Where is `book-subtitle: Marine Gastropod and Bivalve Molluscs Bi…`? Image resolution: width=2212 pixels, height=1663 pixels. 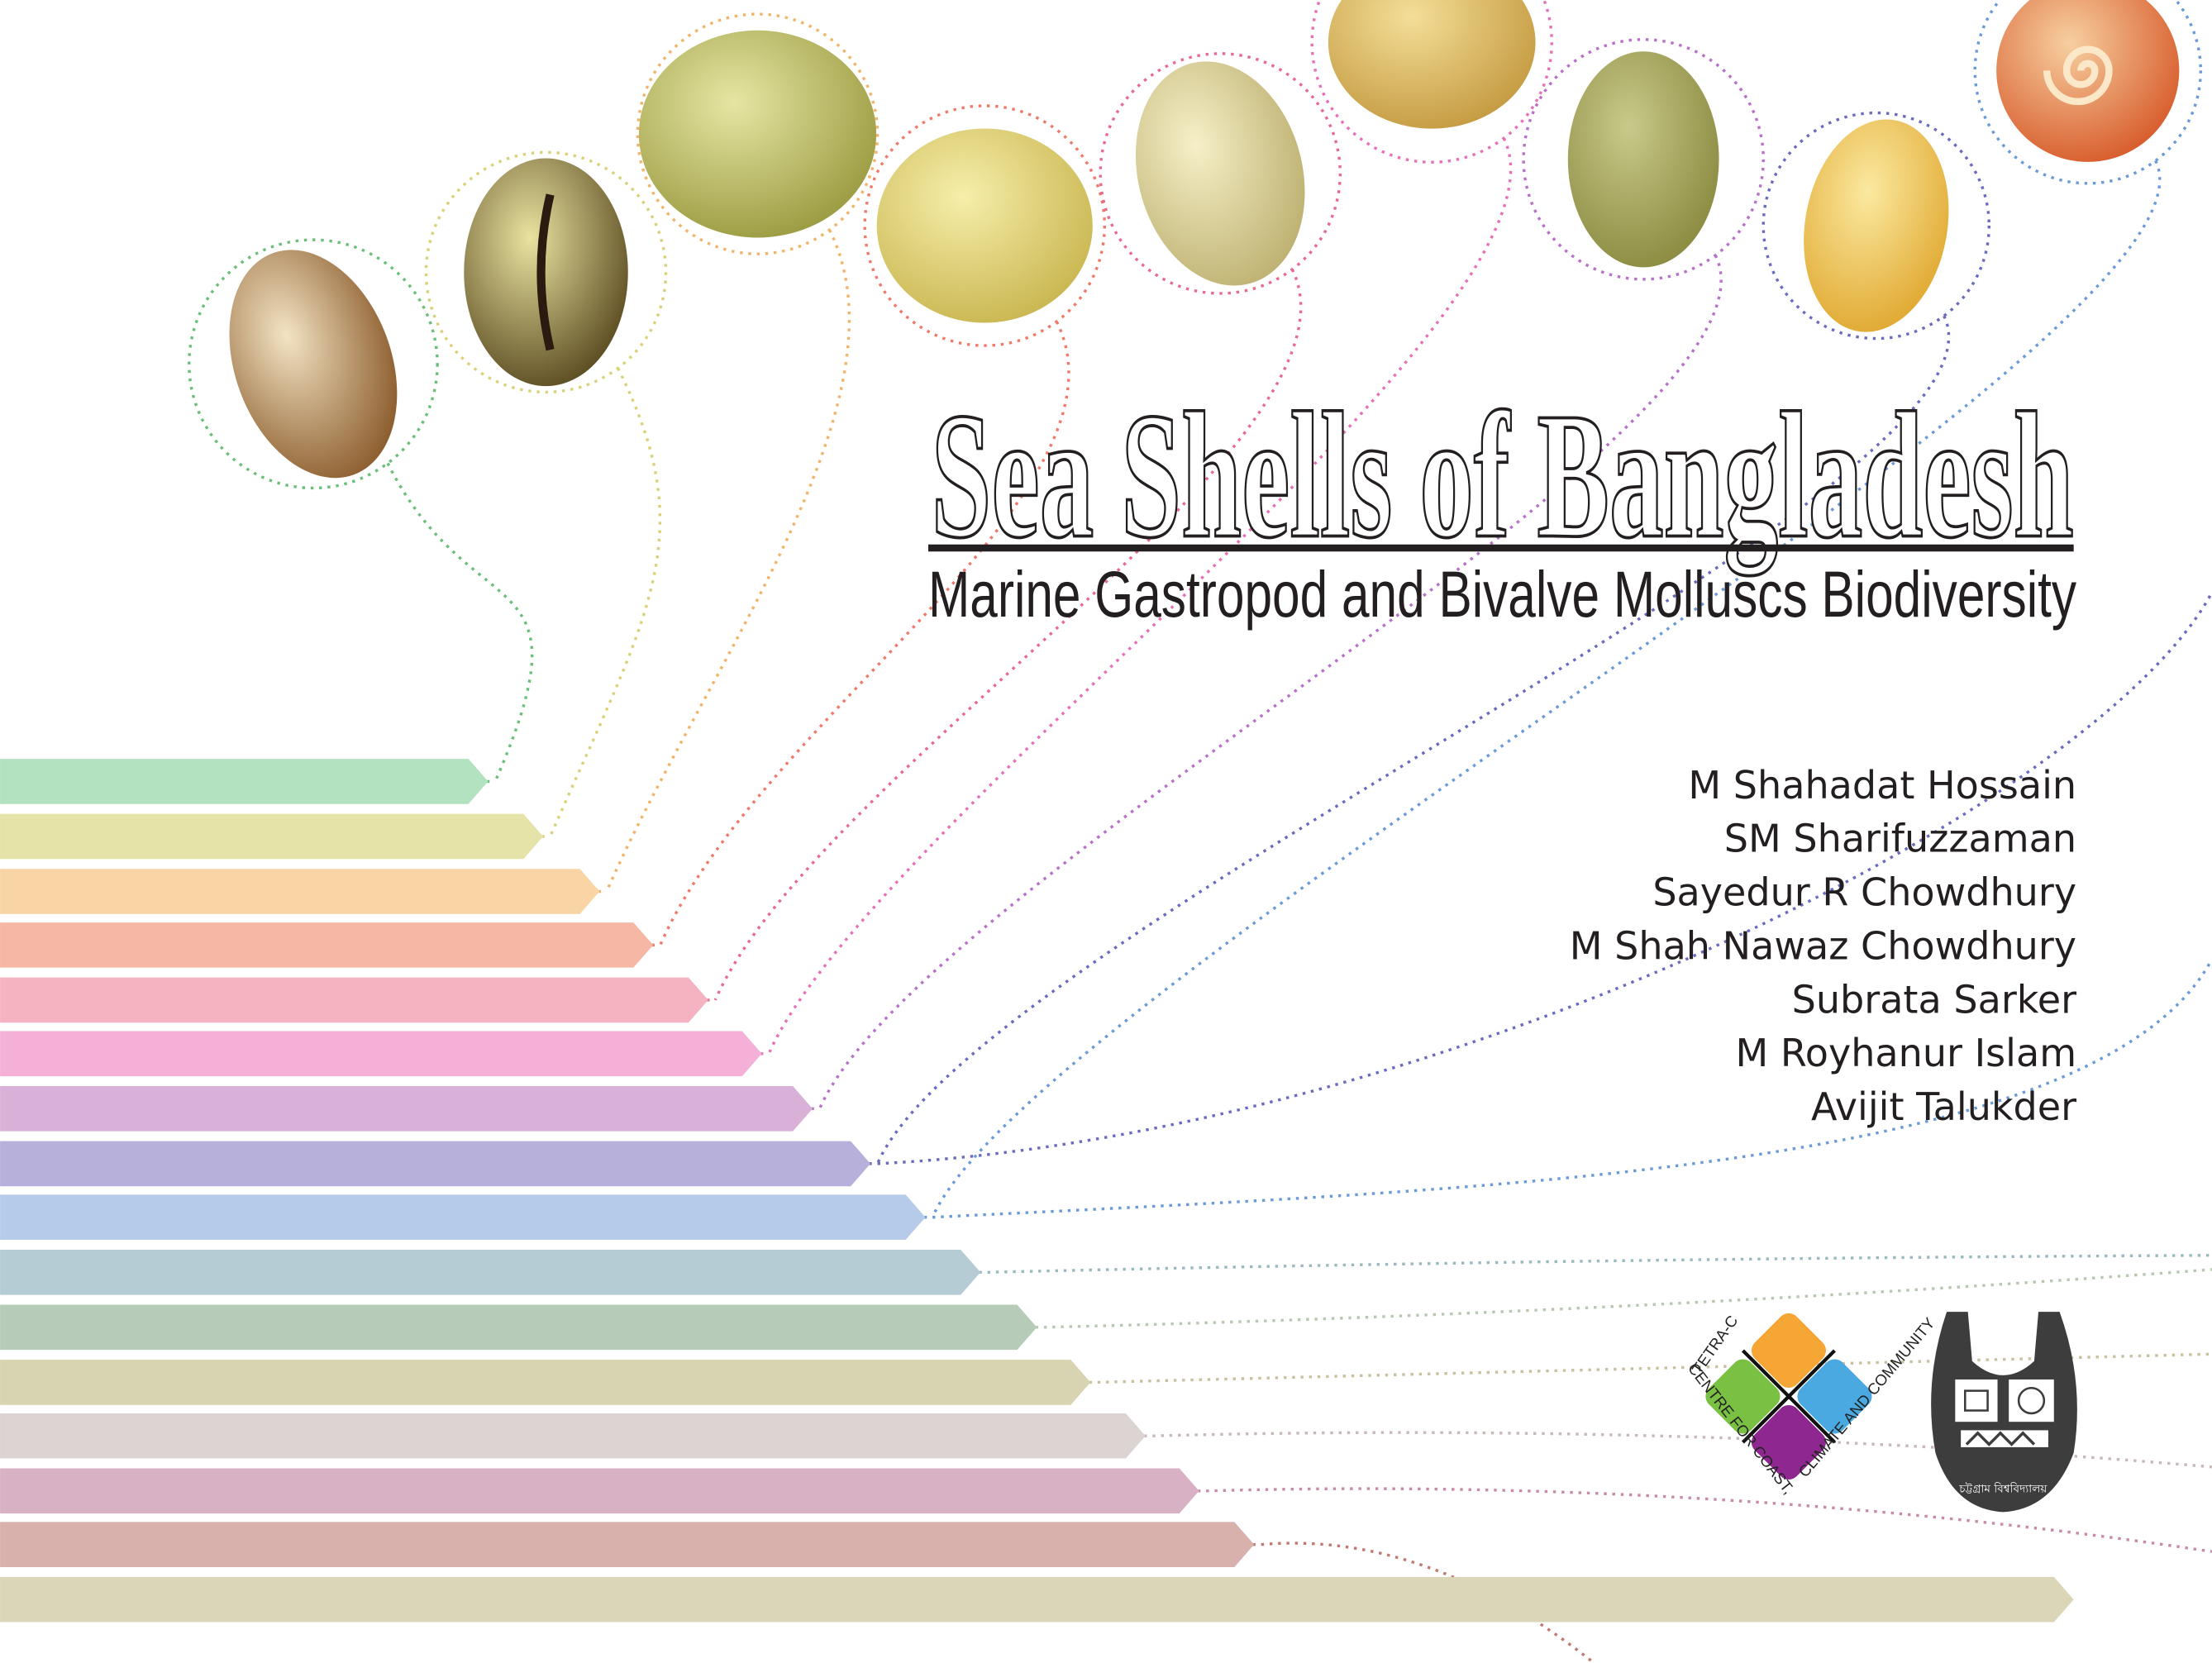
book-subtitle: Marine Gastropod and Bivalve Molluscs Bi… is located at coordinates (1502, 595).